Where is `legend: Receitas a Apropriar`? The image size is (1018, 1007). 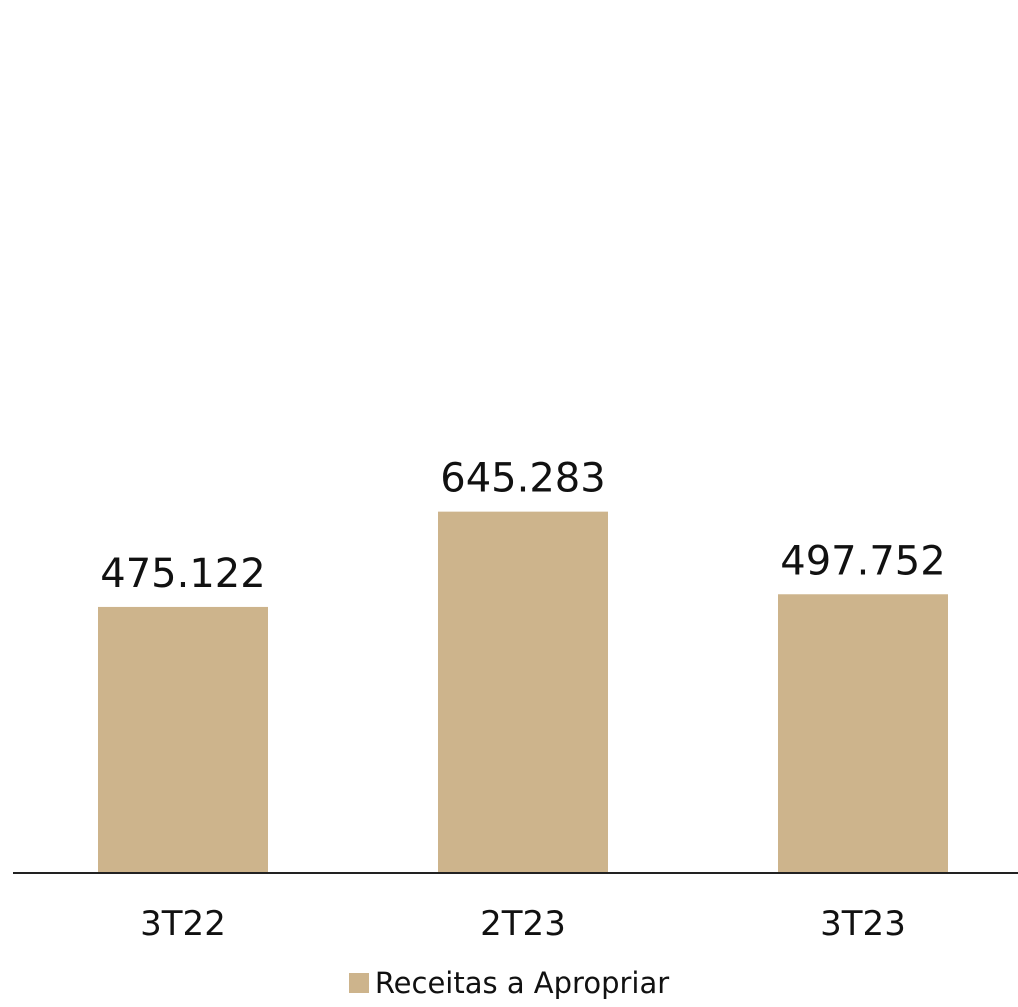 legend: Receitas a Apropriar is located at coordinates (509, 983).